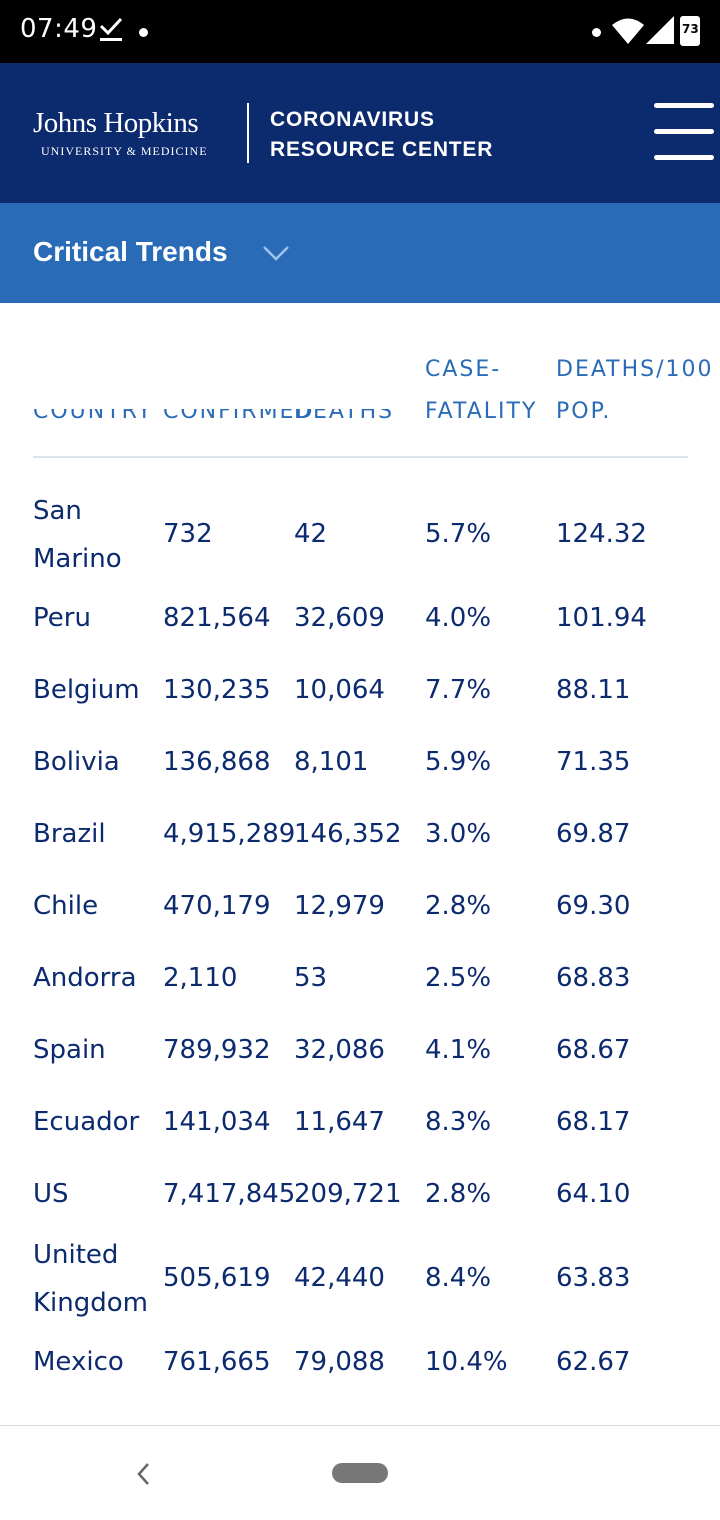 This screenshot has width=720, height=1520. I want to click on battery-level: 73, so click(690, 29).